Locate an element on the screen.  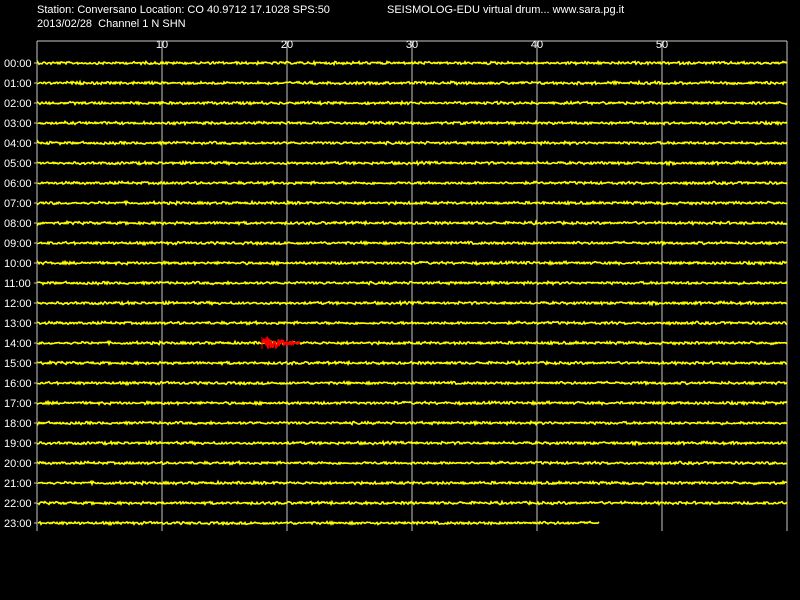
trace-21:00 is located at coordinates (412, 483).